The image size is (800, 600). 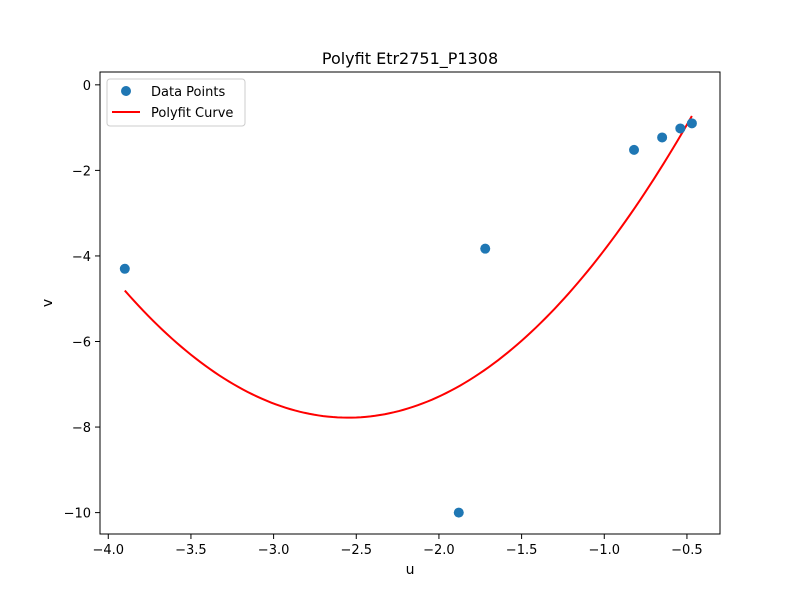 What do you see at coordinates (191, 550) in the screenshot?
I see `x-tick-label: −3.5` at bounding box center [191, 550].